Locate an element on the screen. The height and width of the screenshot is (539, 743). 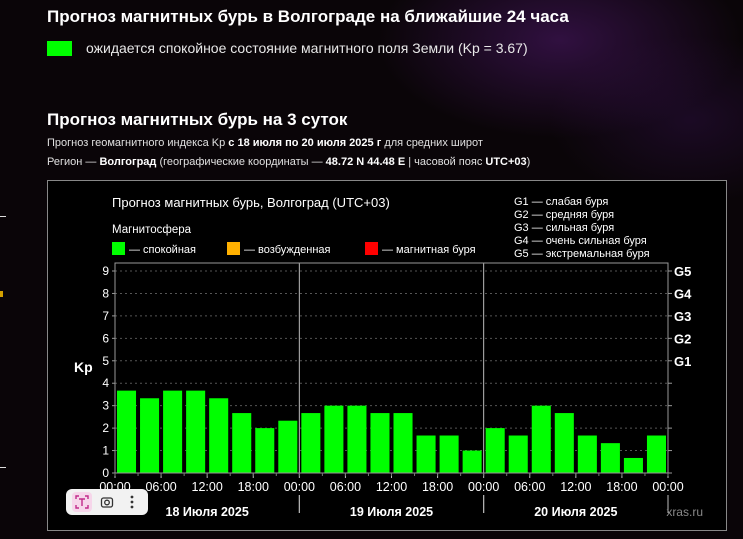
y-tick-label: 7 is located at coordinates (105, 316).